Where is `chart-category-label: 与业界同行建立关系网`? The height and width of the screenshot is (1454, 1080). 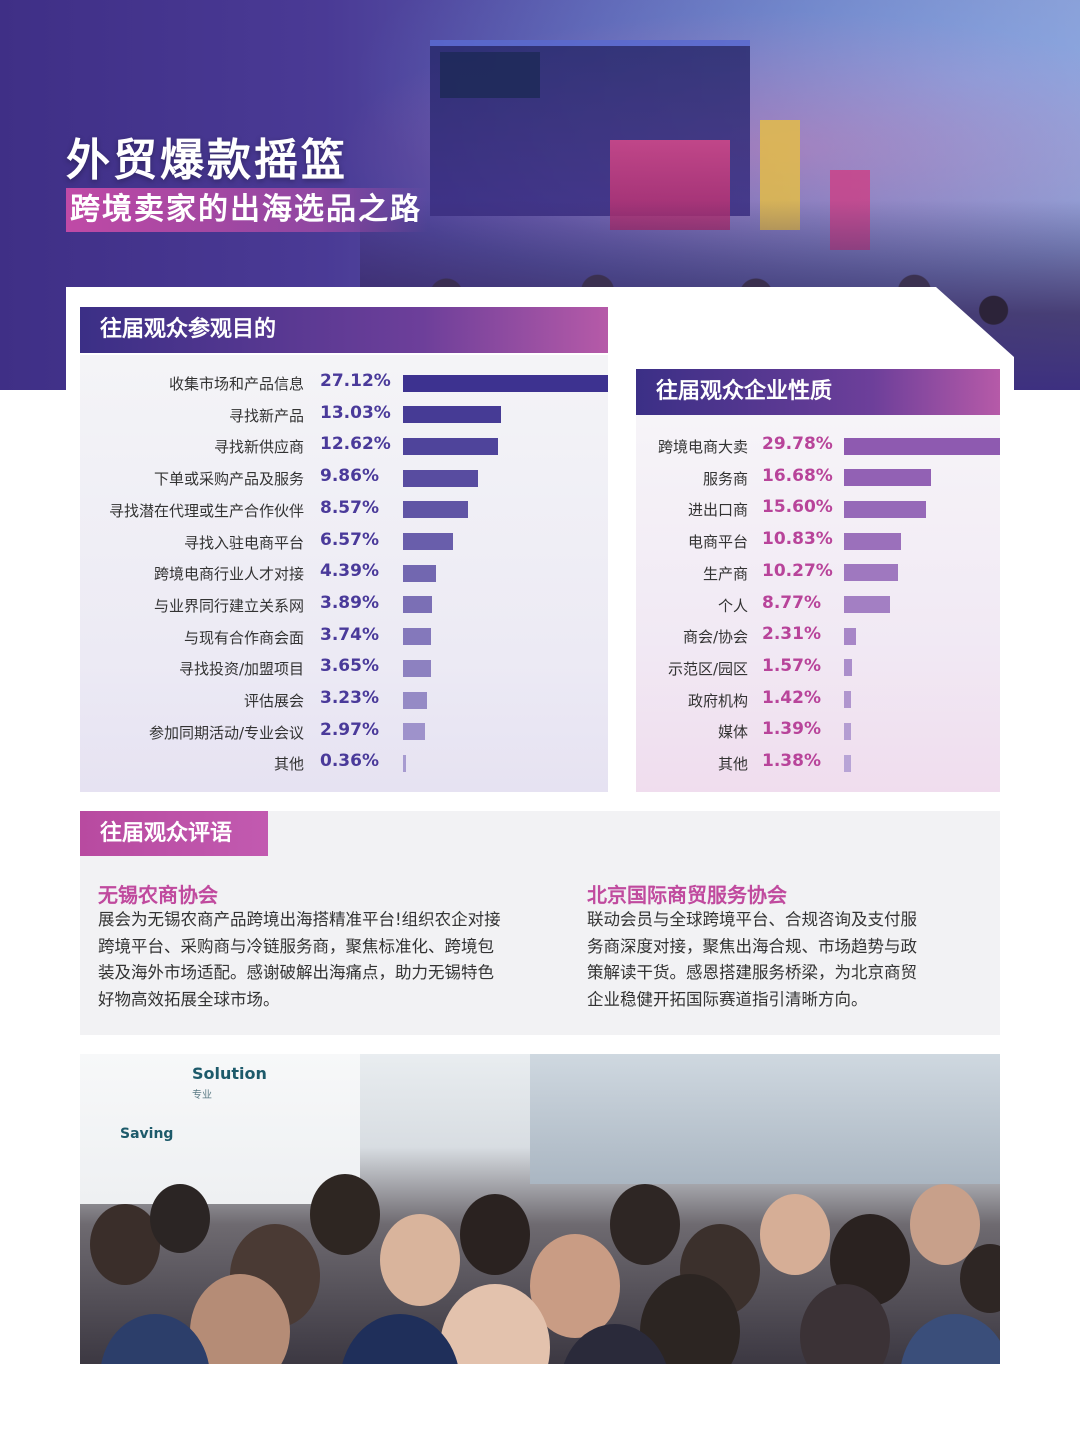 chart-category-label: 与业界同行建立关系网 is located at coordinates (228, 605).